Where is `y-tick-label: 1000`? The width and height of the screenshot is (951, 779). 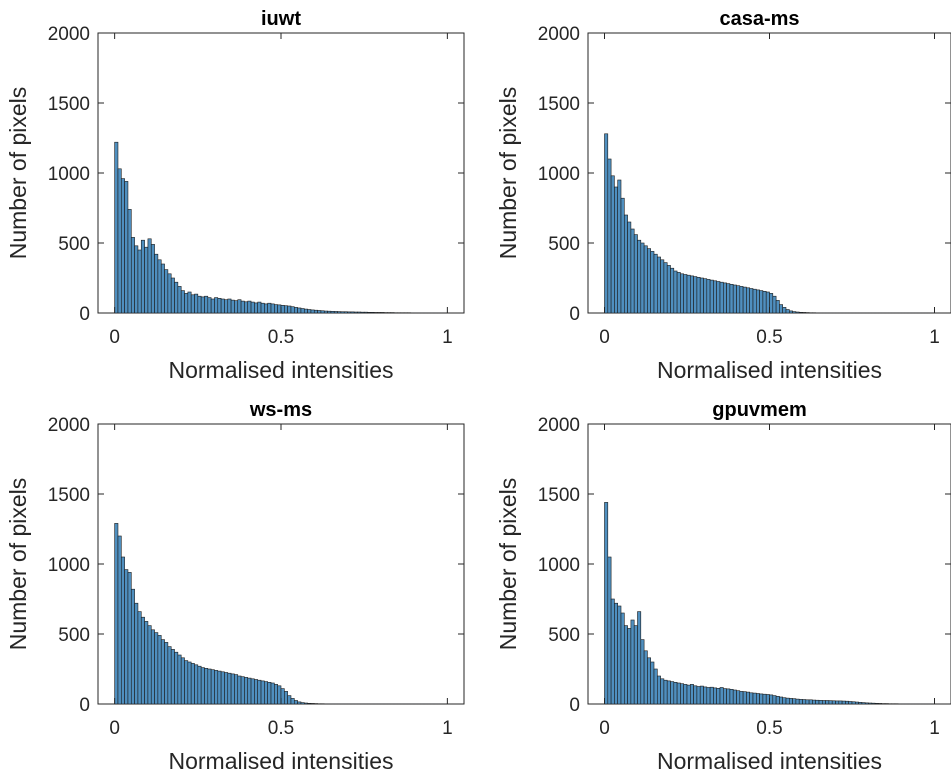
y-tick-label: 1000 is located at coordinates (559, 174).